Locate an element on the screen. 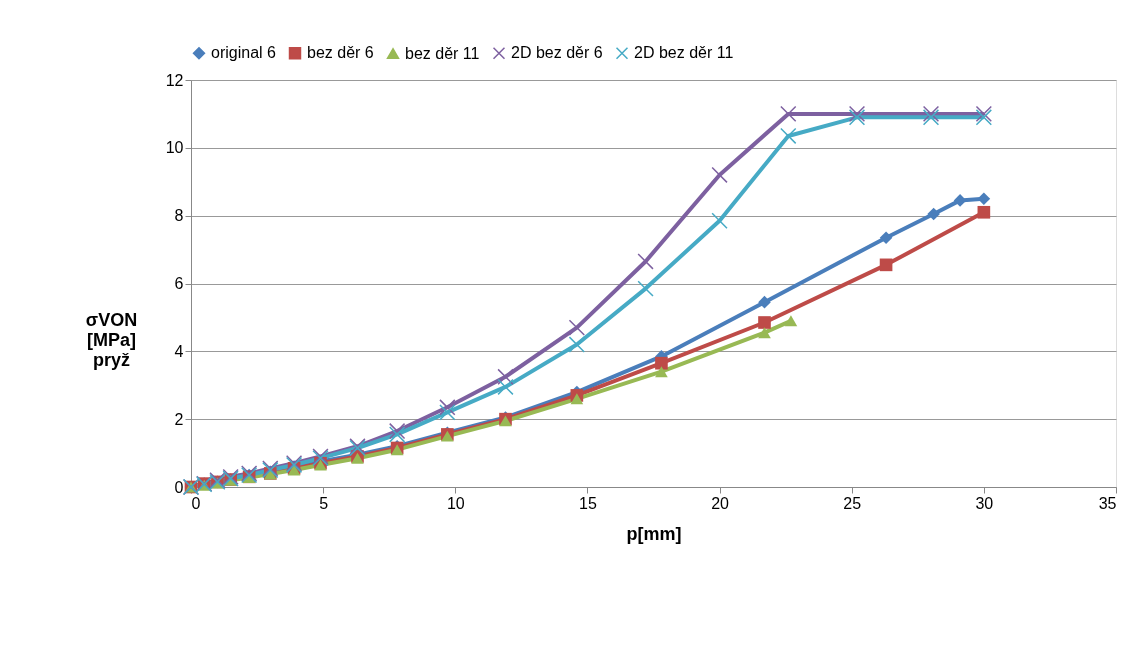  y-tick-label: 0 is located at coordinates (179, 487).